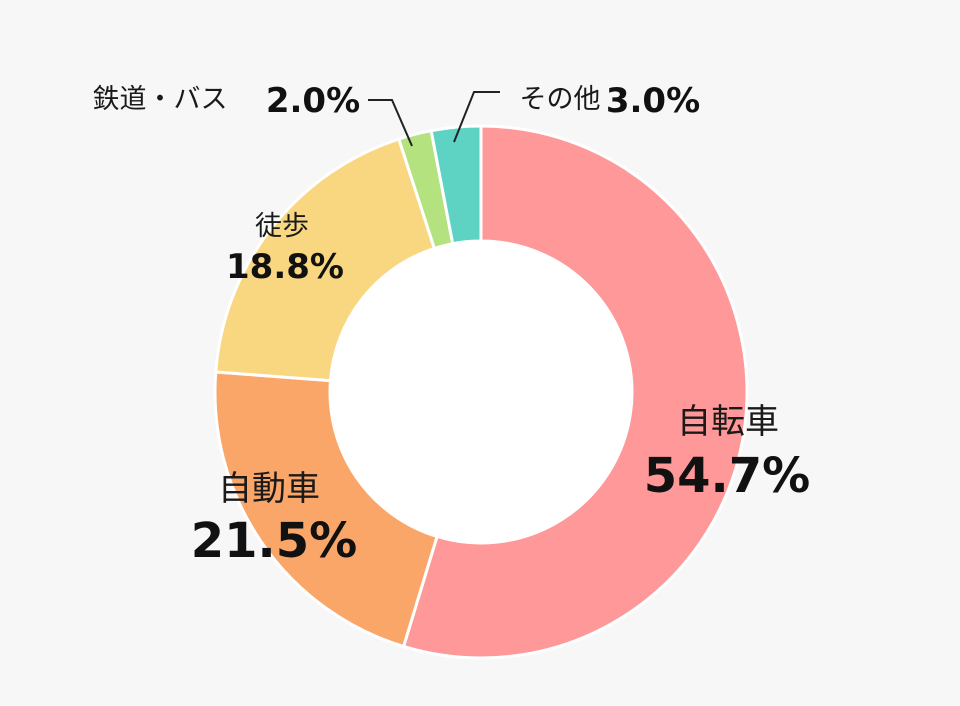 This screenshot has height=706, width=960. I want to click on label-rail-bus-value: 2.0%, so click(313, 101).